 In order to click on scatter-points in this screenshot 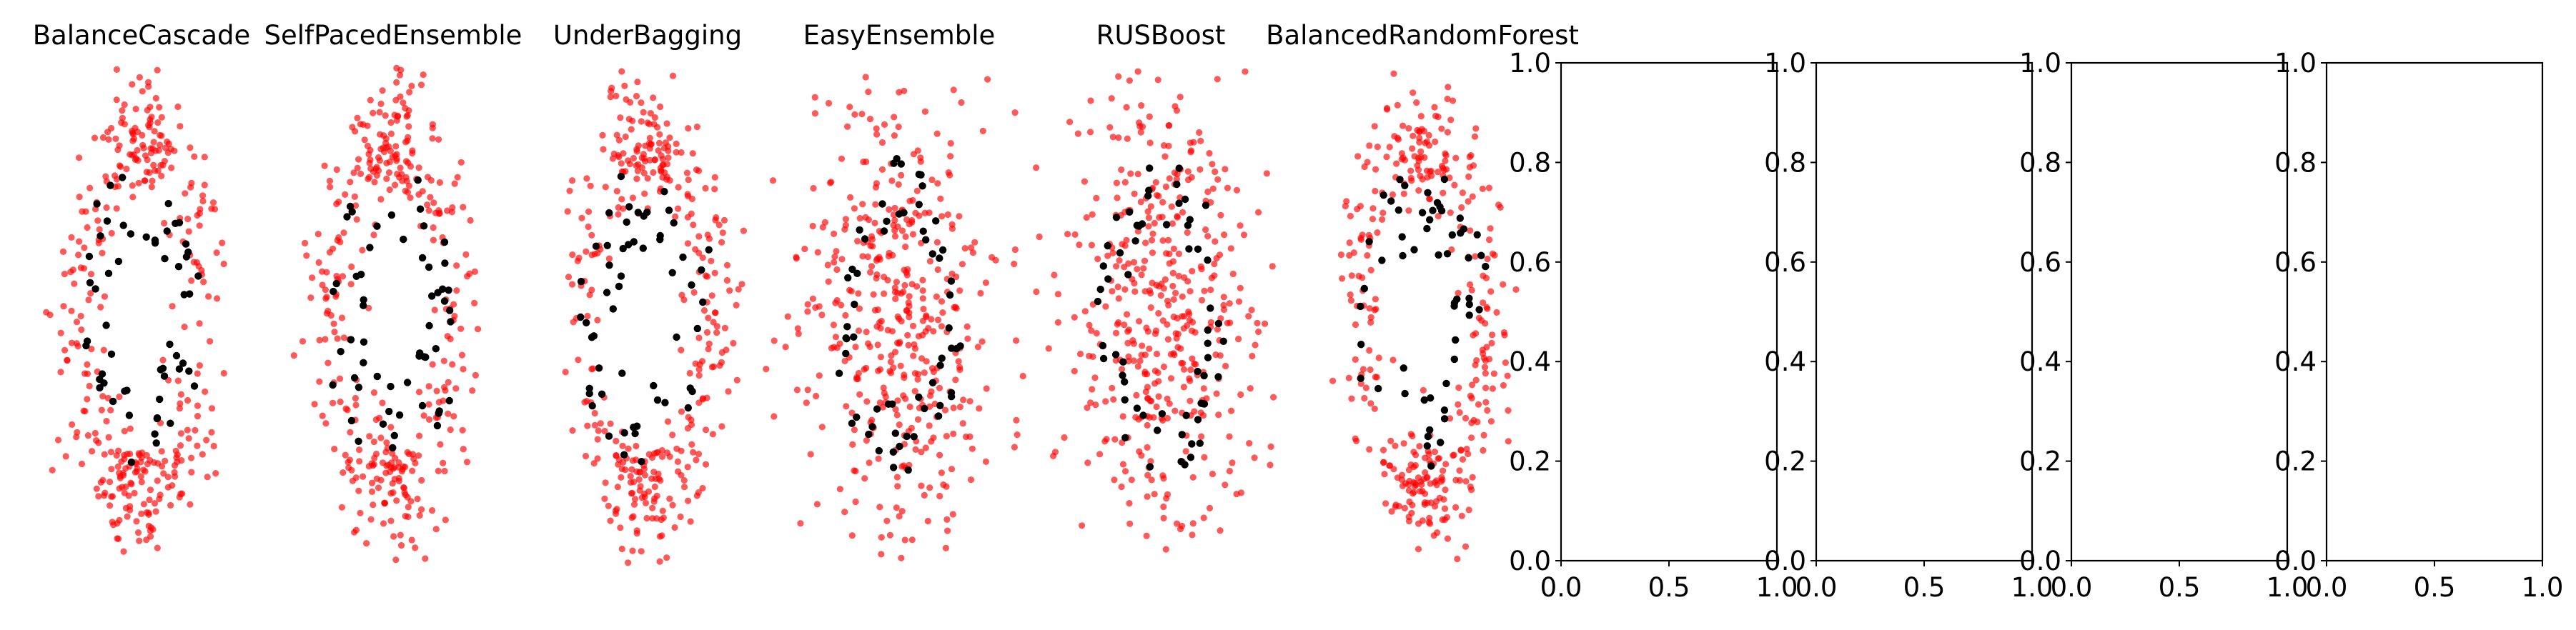, I will do `click(135, 310)`.